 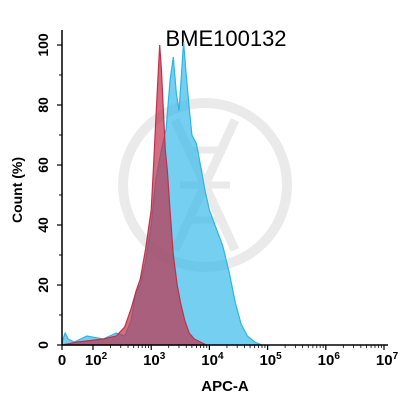 I want to click on y-tick-label: 80, so click(x=43, y=105).